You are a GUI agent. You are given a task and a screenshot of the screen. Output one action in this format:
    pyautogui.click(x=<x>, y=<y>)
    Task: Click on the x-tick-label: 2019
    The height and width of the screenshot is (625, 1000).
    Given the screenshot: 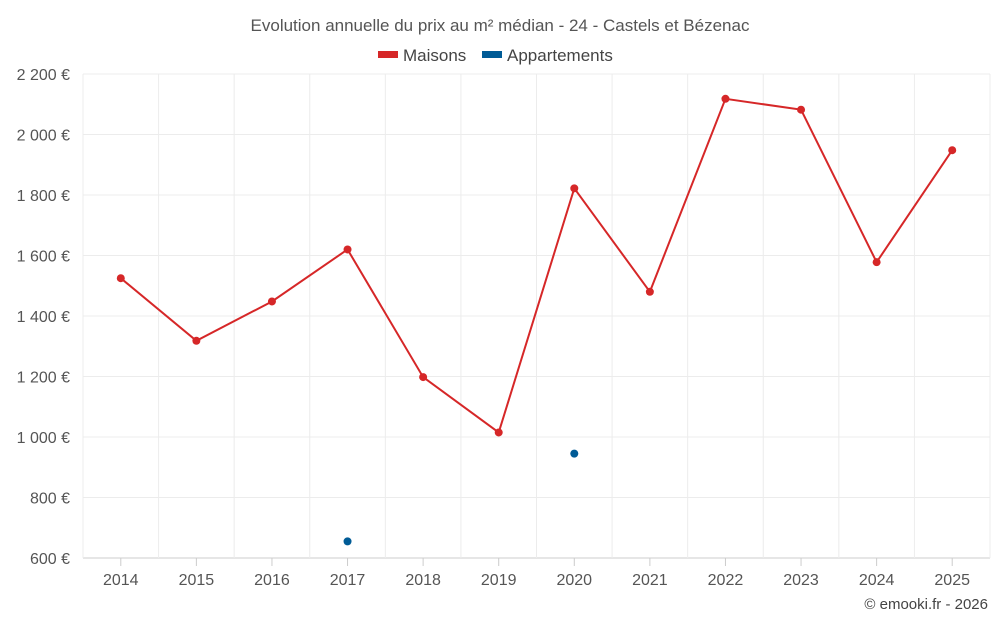 What is the action you would take?
    pyautogui.click(x=499, y=580)
    